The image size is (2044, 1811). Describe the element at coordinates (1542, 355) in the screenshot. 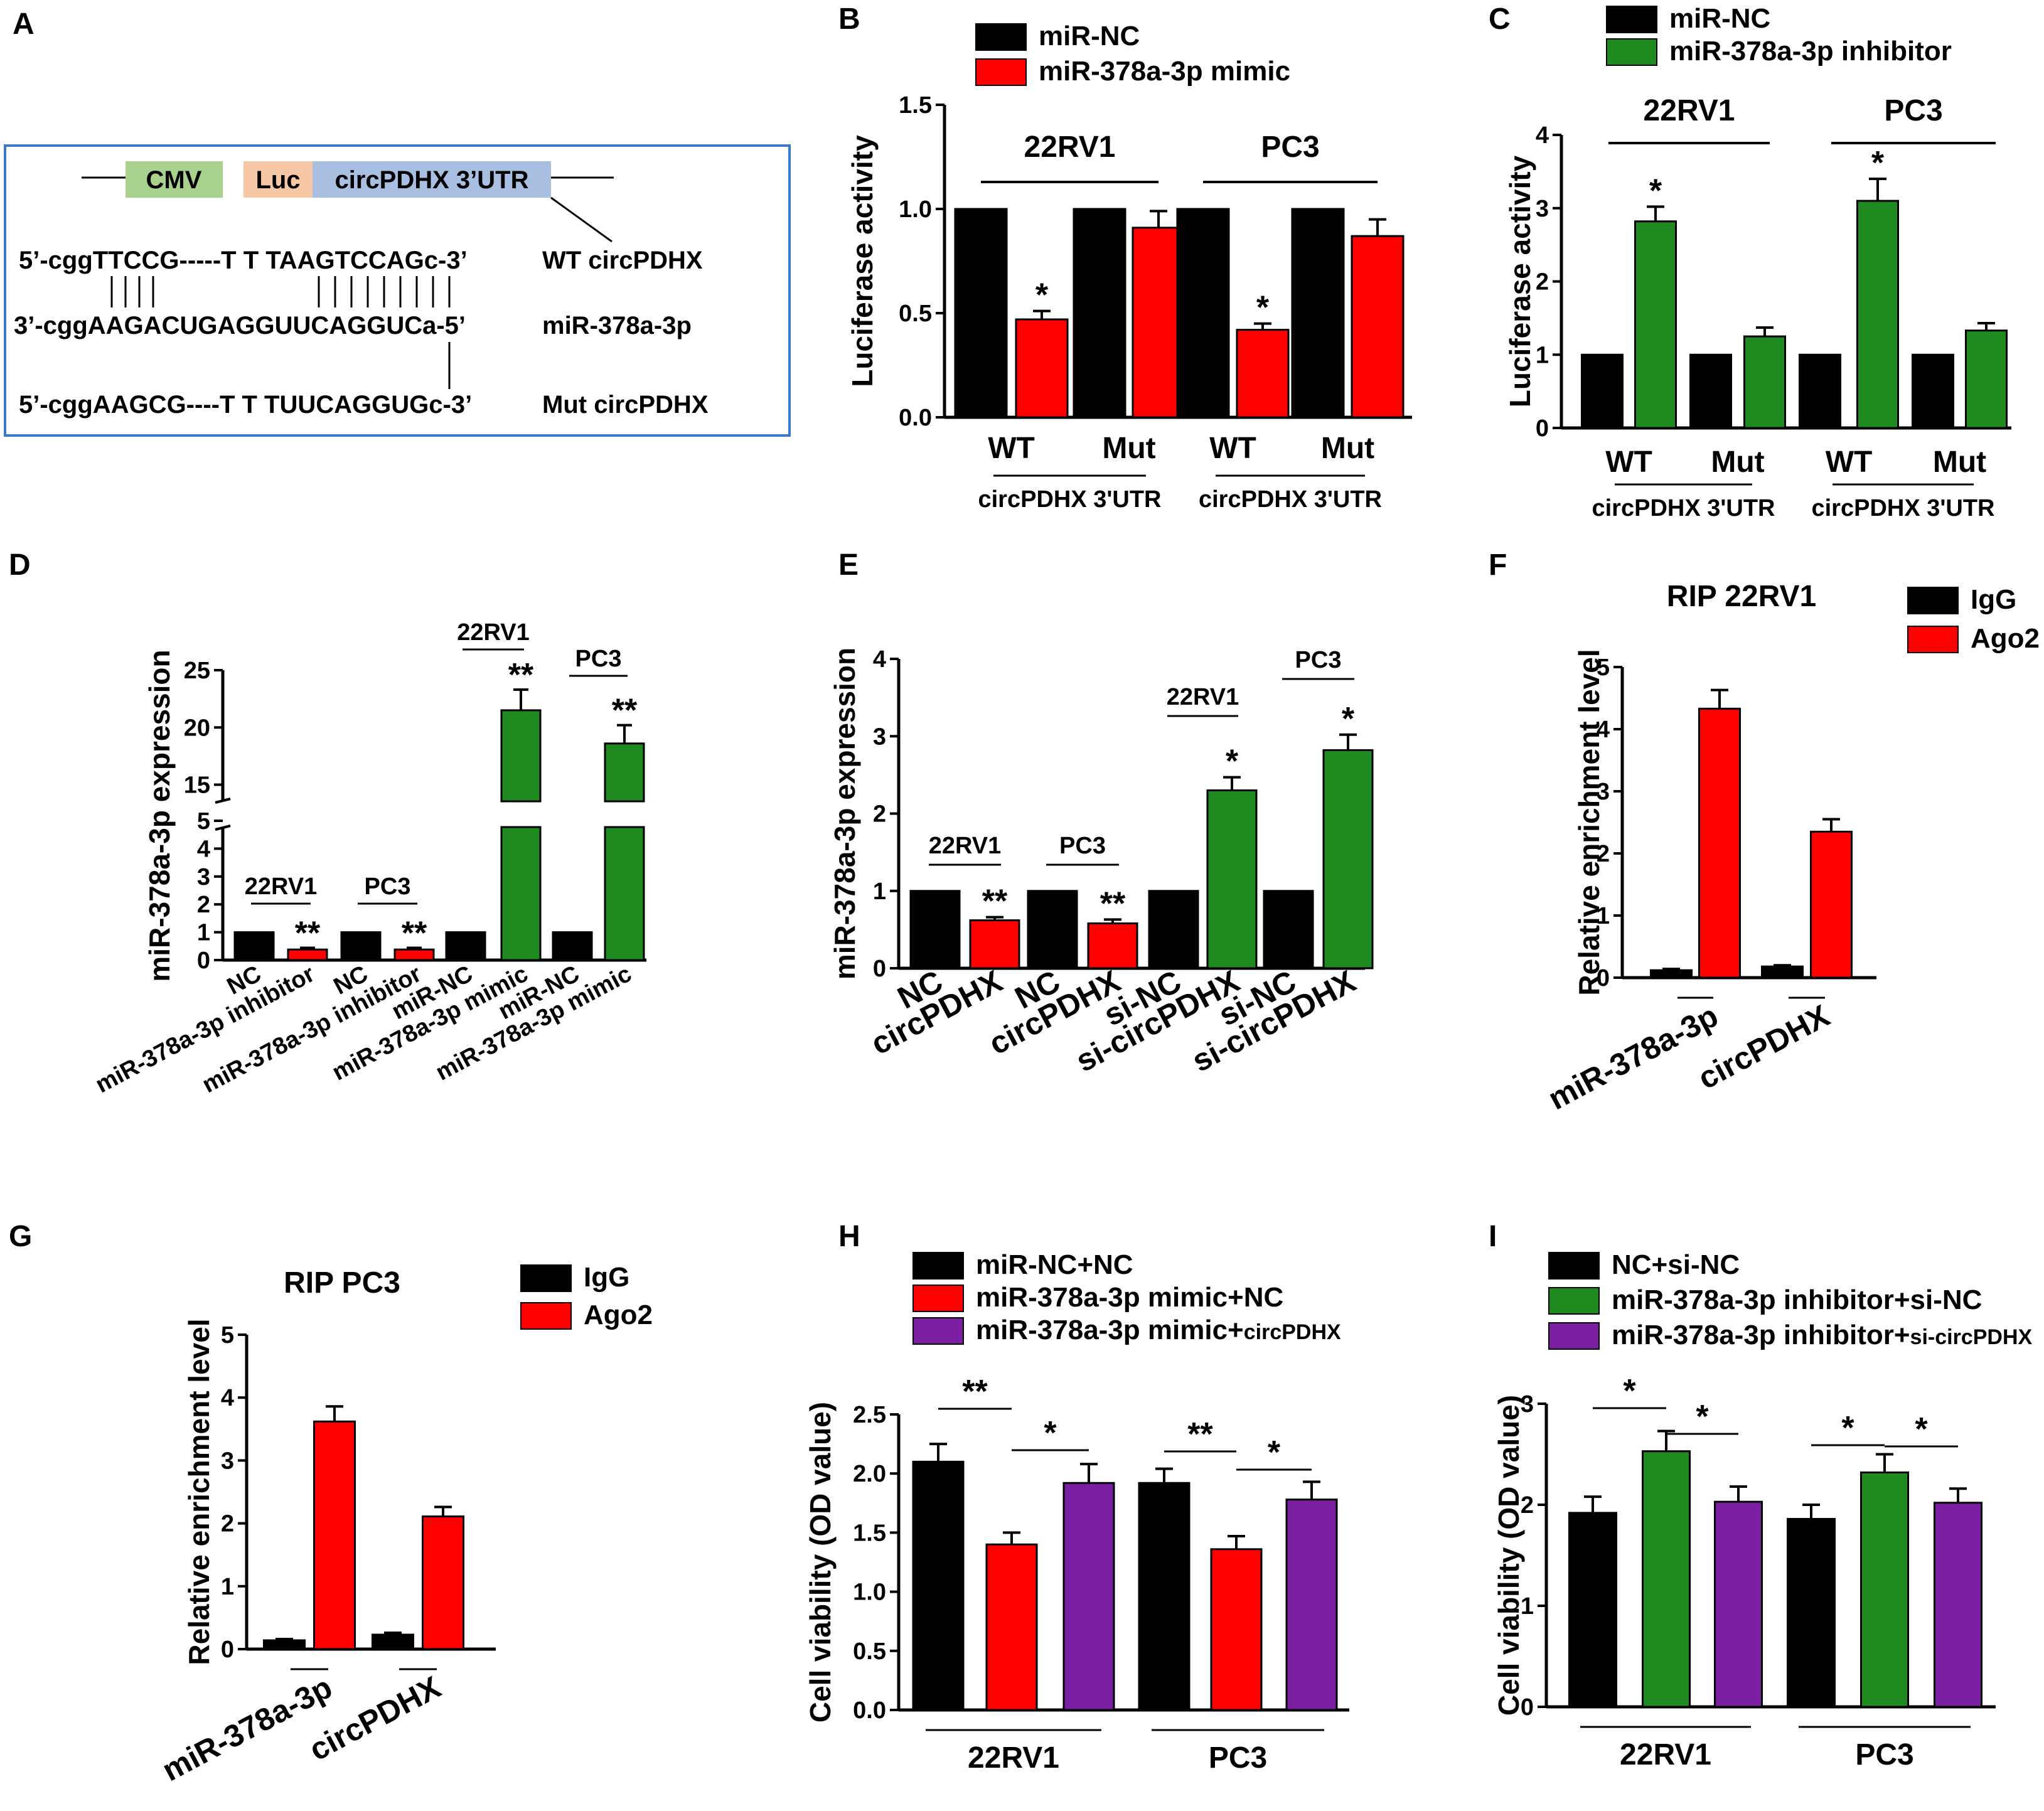

I see `chart-c-y-tick-label: 1` at that location.